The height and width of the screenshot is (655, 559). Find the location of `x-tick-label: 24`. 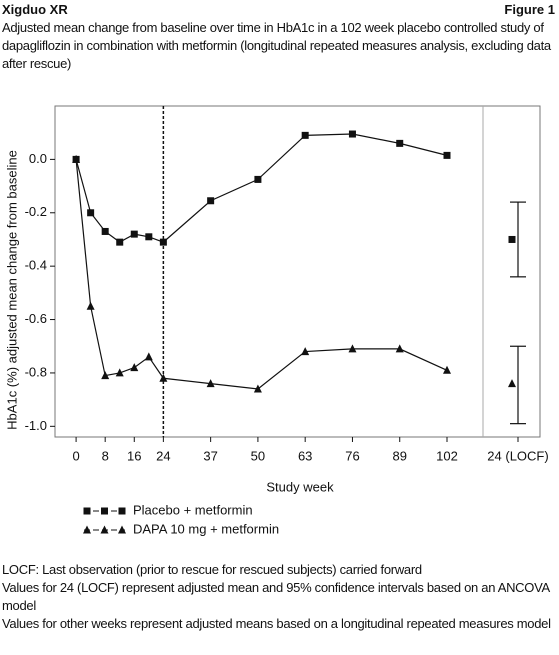

x-tick-label: 24 is located at coordinates (163, 455).